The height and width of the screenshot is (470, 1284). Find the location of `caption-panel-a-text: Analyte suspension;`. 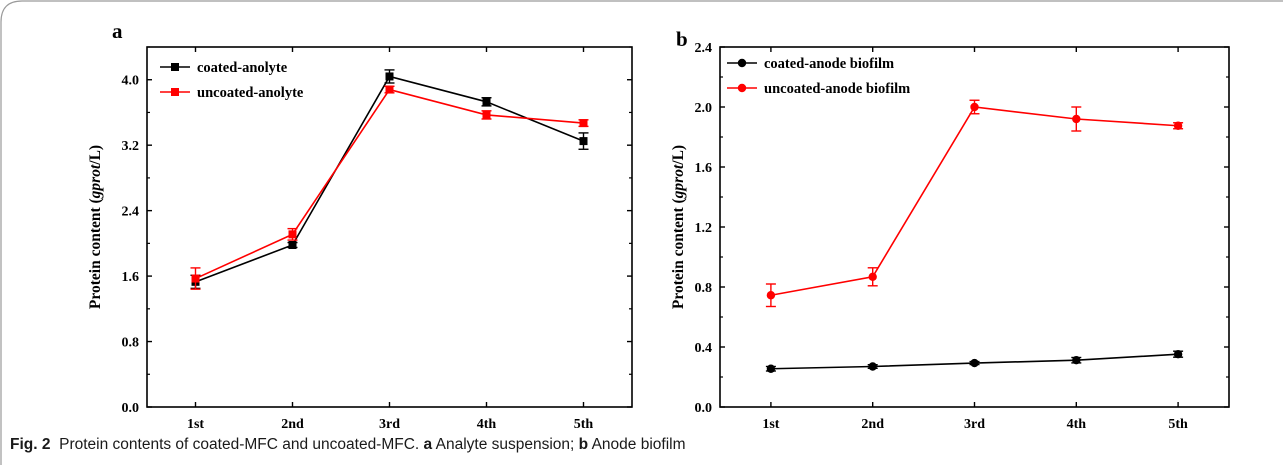

caption-panel-a-text: Analyte suspension; is located at coordinates (505, 444).